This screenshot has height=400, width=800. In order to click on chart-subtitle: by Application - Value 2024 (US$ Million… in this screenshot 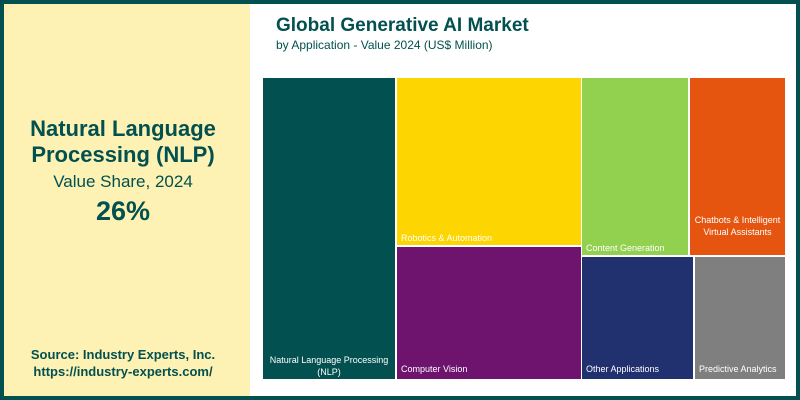, I will do `click(384, 45)`.